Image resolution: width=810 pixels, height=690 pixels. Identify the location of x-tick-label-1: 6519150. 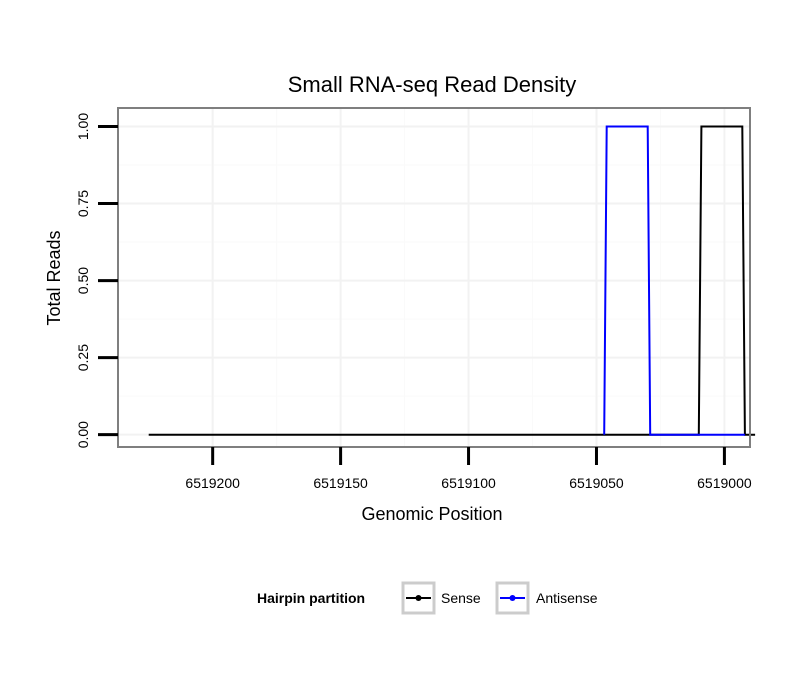
(340, 483).